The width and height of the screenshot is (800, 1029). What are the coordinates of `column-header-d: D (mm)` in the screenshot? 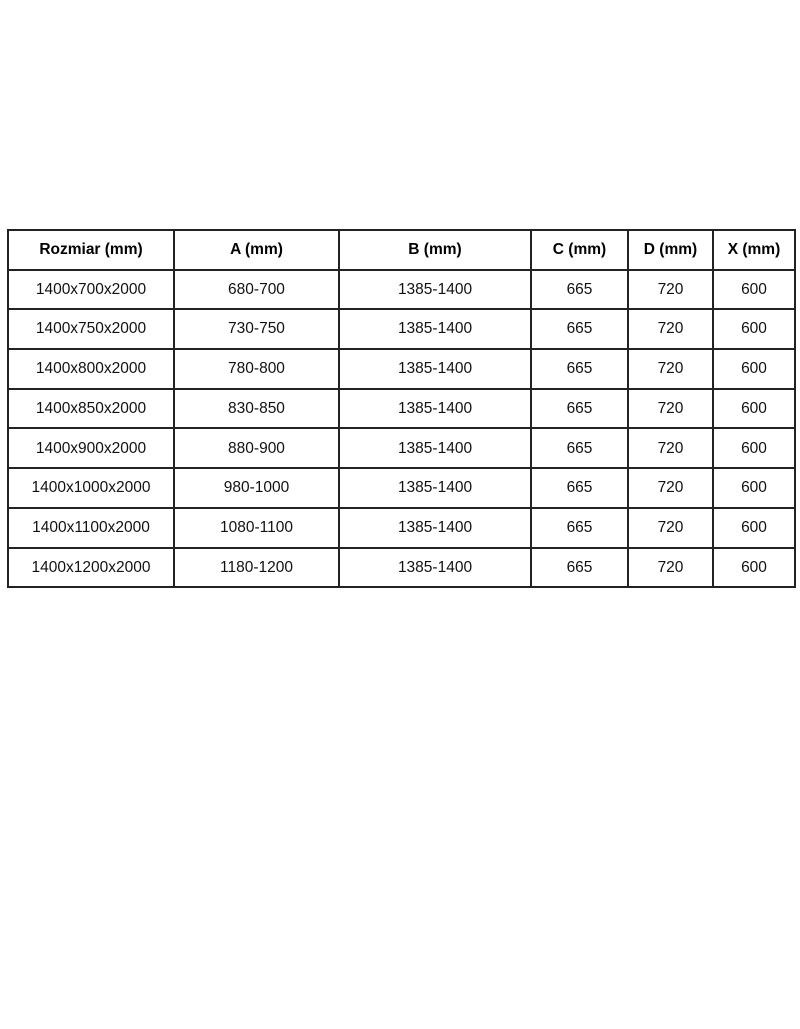 It's located at (670, 250).